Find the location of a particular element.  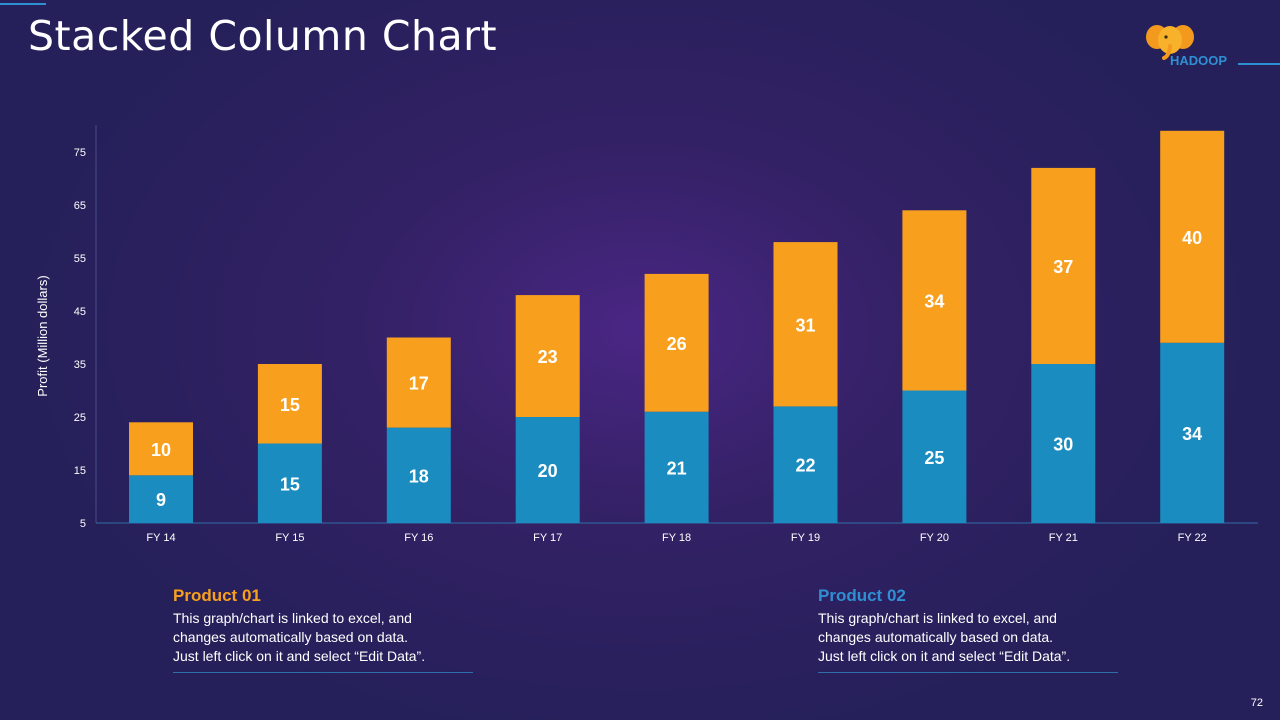

y-tick-label: 25 is located at coordinates (80, 418).